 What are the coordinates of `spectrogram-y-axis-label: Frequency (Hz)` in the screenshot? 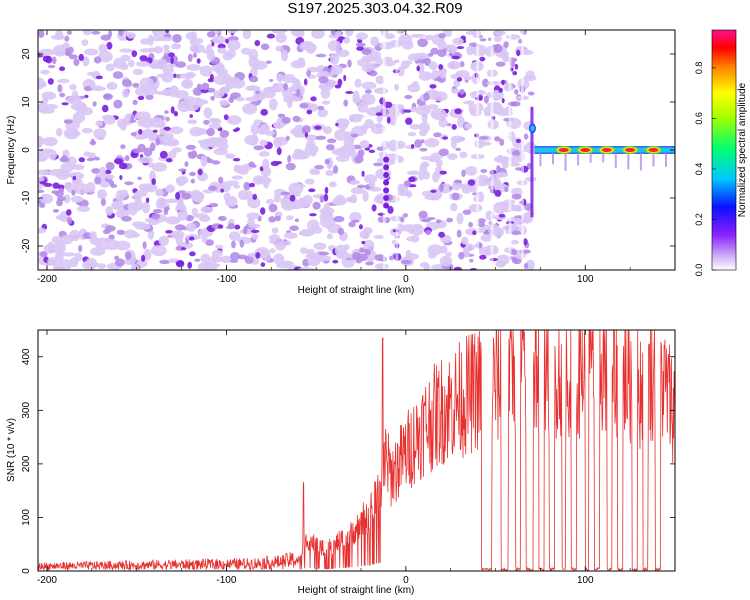 It's located at (11, 150).